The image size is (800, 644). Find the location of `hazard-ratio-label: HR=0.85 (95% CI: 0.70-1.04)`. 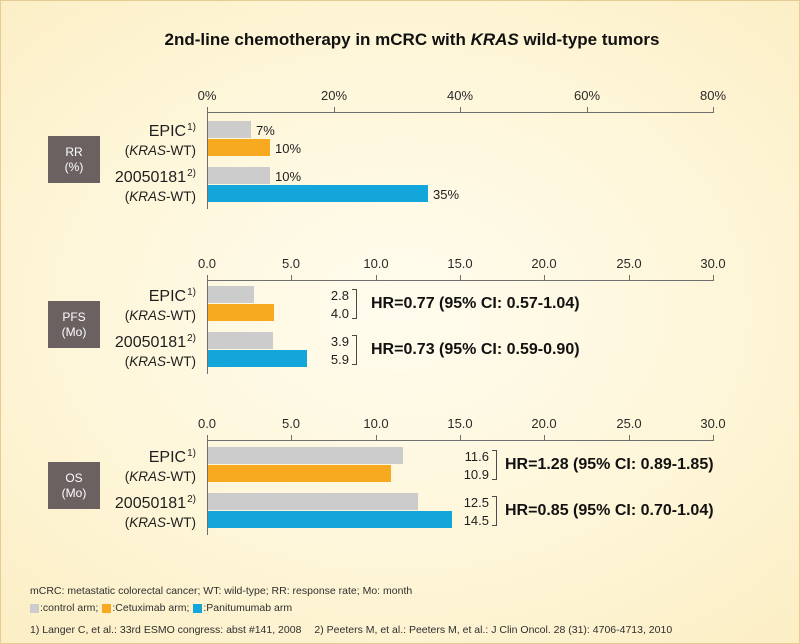

hazard-ratio-label: HR=0.85 (95% CI: 0.70-1.04) is located at coordinates (609, 510).